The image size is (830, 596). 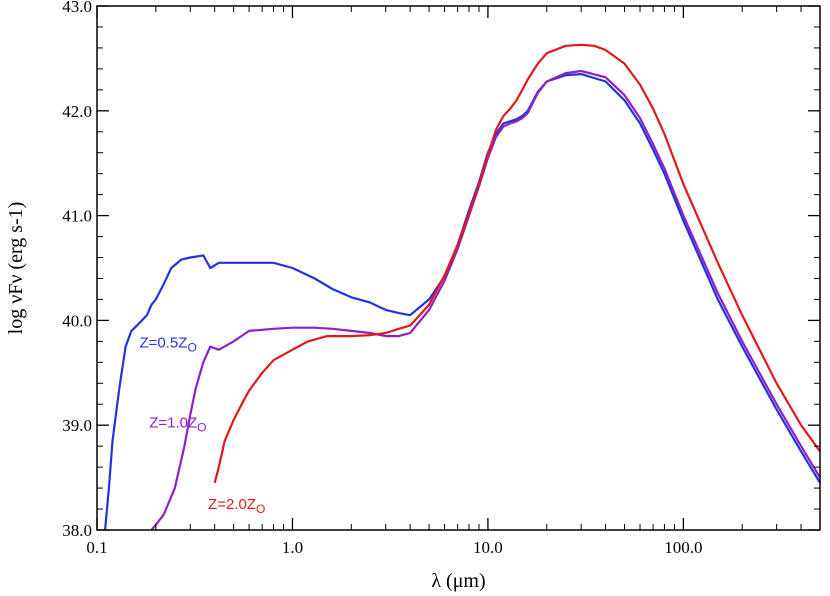 I want to click on y-tick-label: 42.0, so click(x=77, y=111).